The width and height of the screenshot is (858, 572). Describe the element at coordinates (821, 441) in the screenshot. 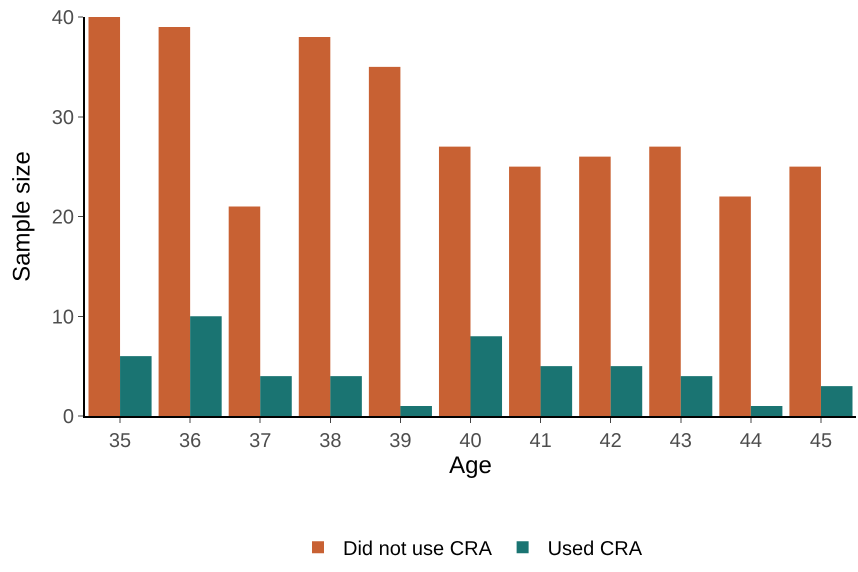

I see `x-tick-label: 45` at that location.